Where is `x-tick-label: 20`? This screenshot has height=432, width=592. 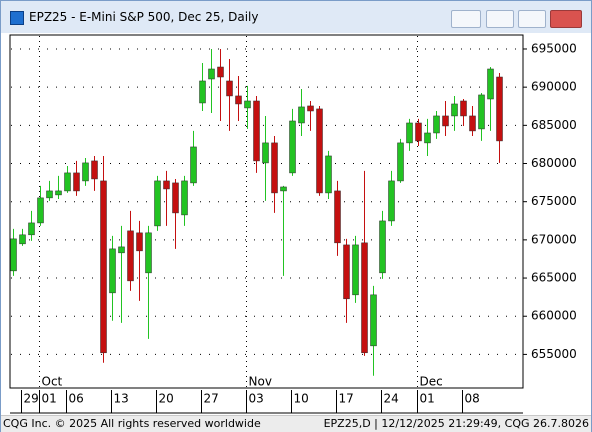 x-tick-label: 20 is located at coordinates (166, 399).